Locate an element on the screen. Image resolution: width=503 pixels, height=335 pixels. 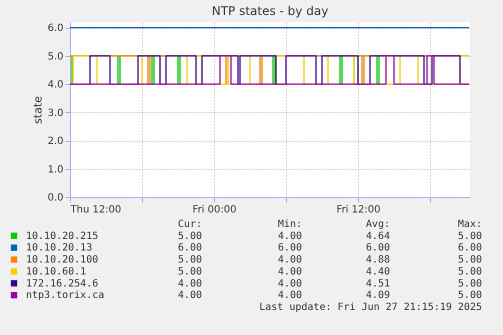
text: 4.40 is located at coordinates (378, 272).